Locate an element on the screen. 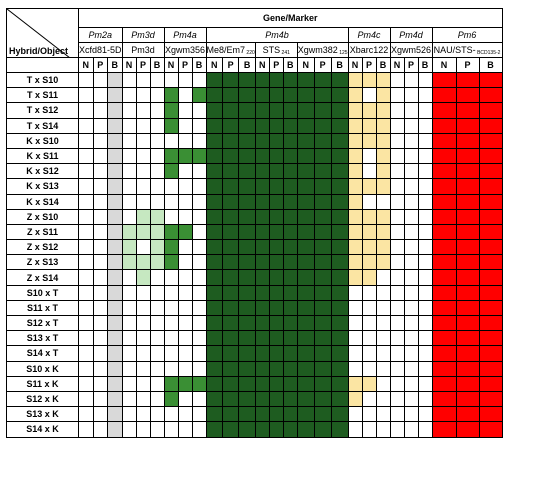  table-row: S10 x K is located at coordinates (254, 368).